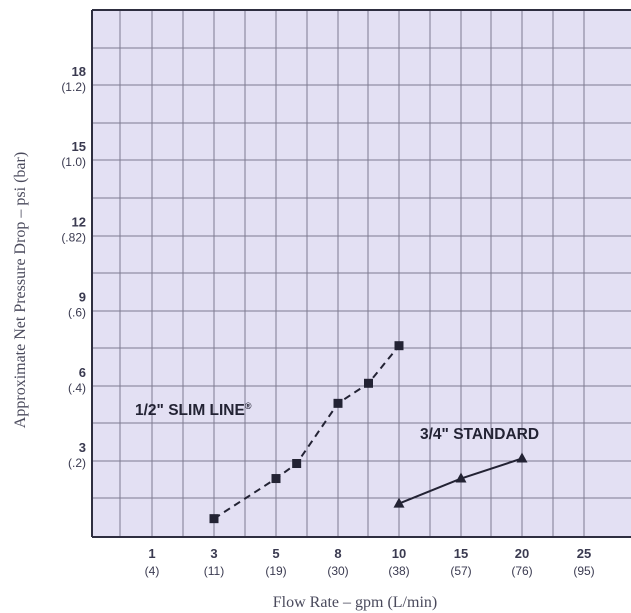  What do you see at coordinates (77, 463) in the screenshot?
I see `y-tick-sublabel: (.2)` at bounding box center [77, 463].